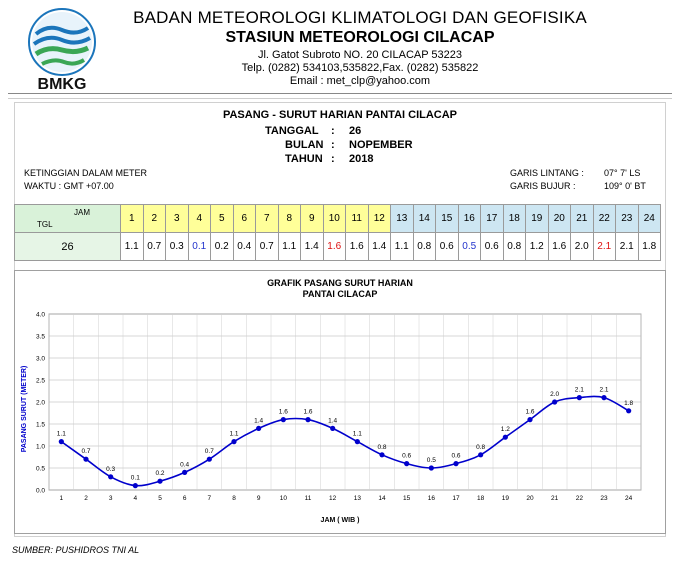 The height and width of the screenshot is (570, 680). I want to click on x-tick-label: 3, so click(111, 498).